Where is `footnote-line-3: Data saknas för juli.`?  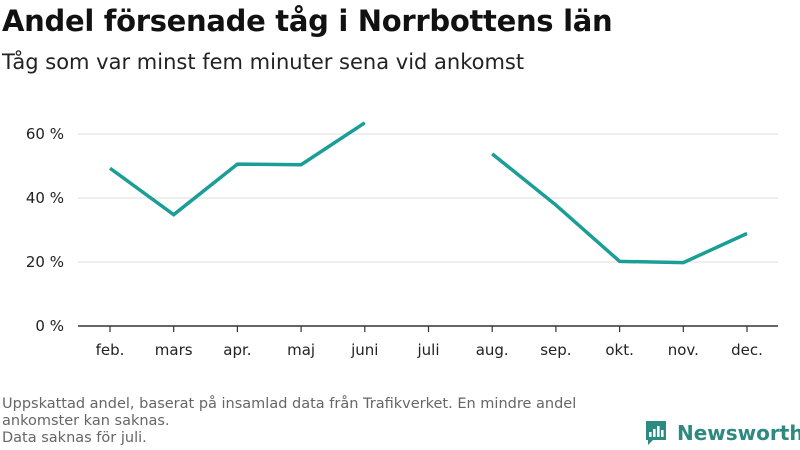
footnote-line-3: Data saknas för juli. is located at coordinates (74, 438).